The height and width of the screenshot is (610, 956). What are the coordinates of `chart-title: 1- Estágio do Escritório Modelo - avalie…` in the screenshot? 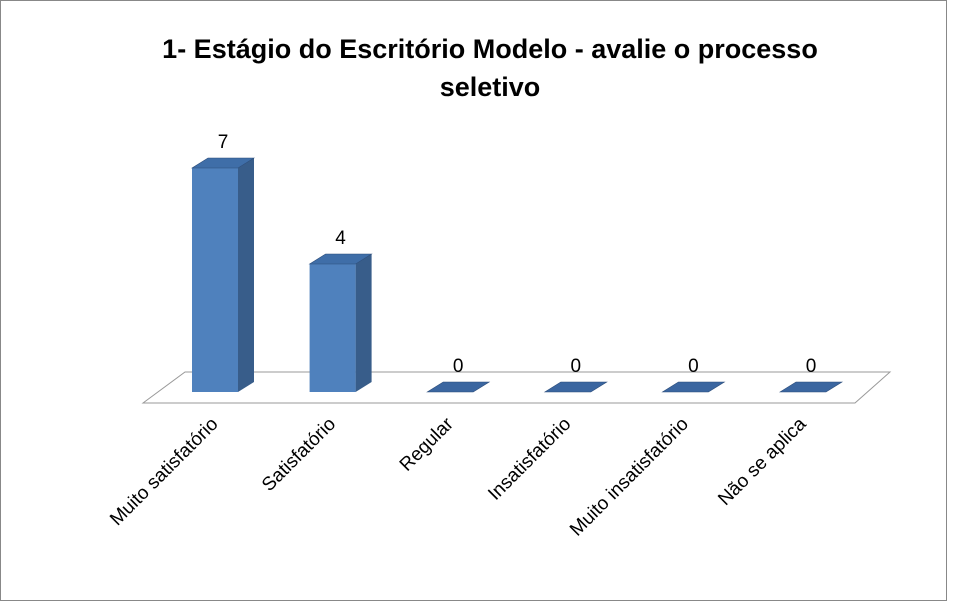 It's located at (490, 68).